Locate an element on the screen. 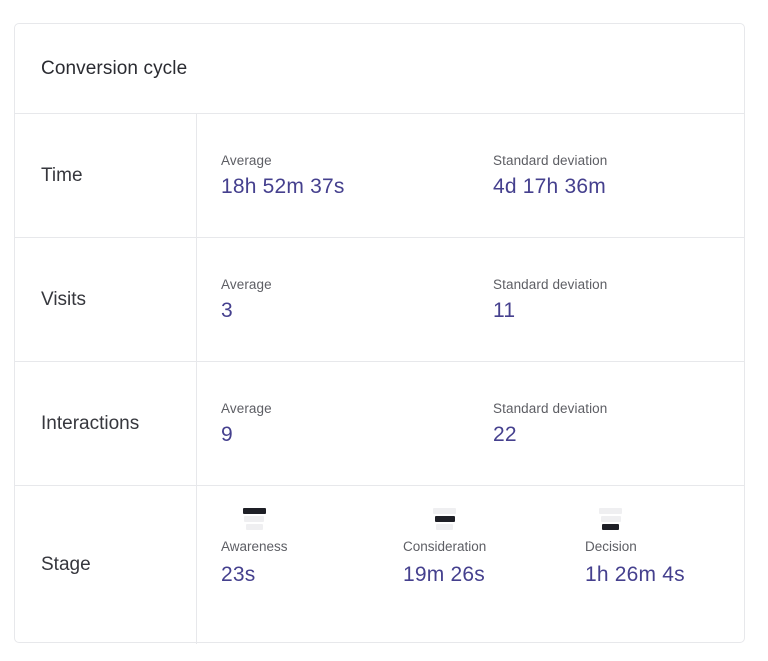 This screenshot has height=661, width=768. row-content: Average 9 Standard deviation 22 is located at coordinates (481, 423).